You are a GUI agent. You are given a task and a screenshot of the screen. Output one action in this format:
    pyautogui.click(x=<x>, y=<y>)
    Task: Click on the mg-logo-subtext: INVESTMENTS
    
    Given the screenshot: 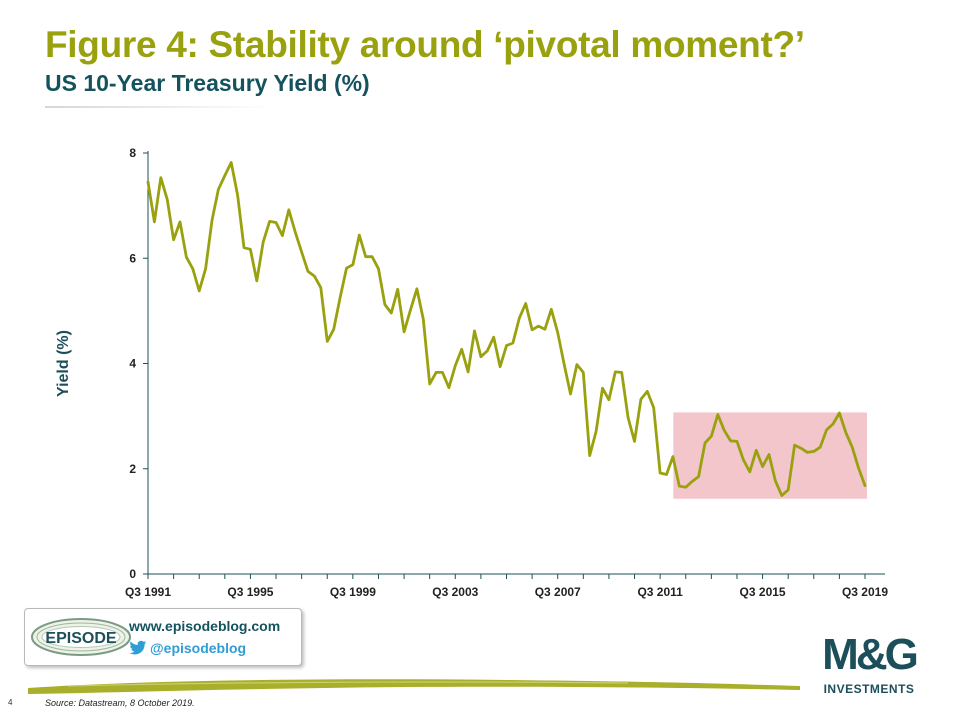 What is the action you would take?
    pyautogui.click(x=869, y=689)
    